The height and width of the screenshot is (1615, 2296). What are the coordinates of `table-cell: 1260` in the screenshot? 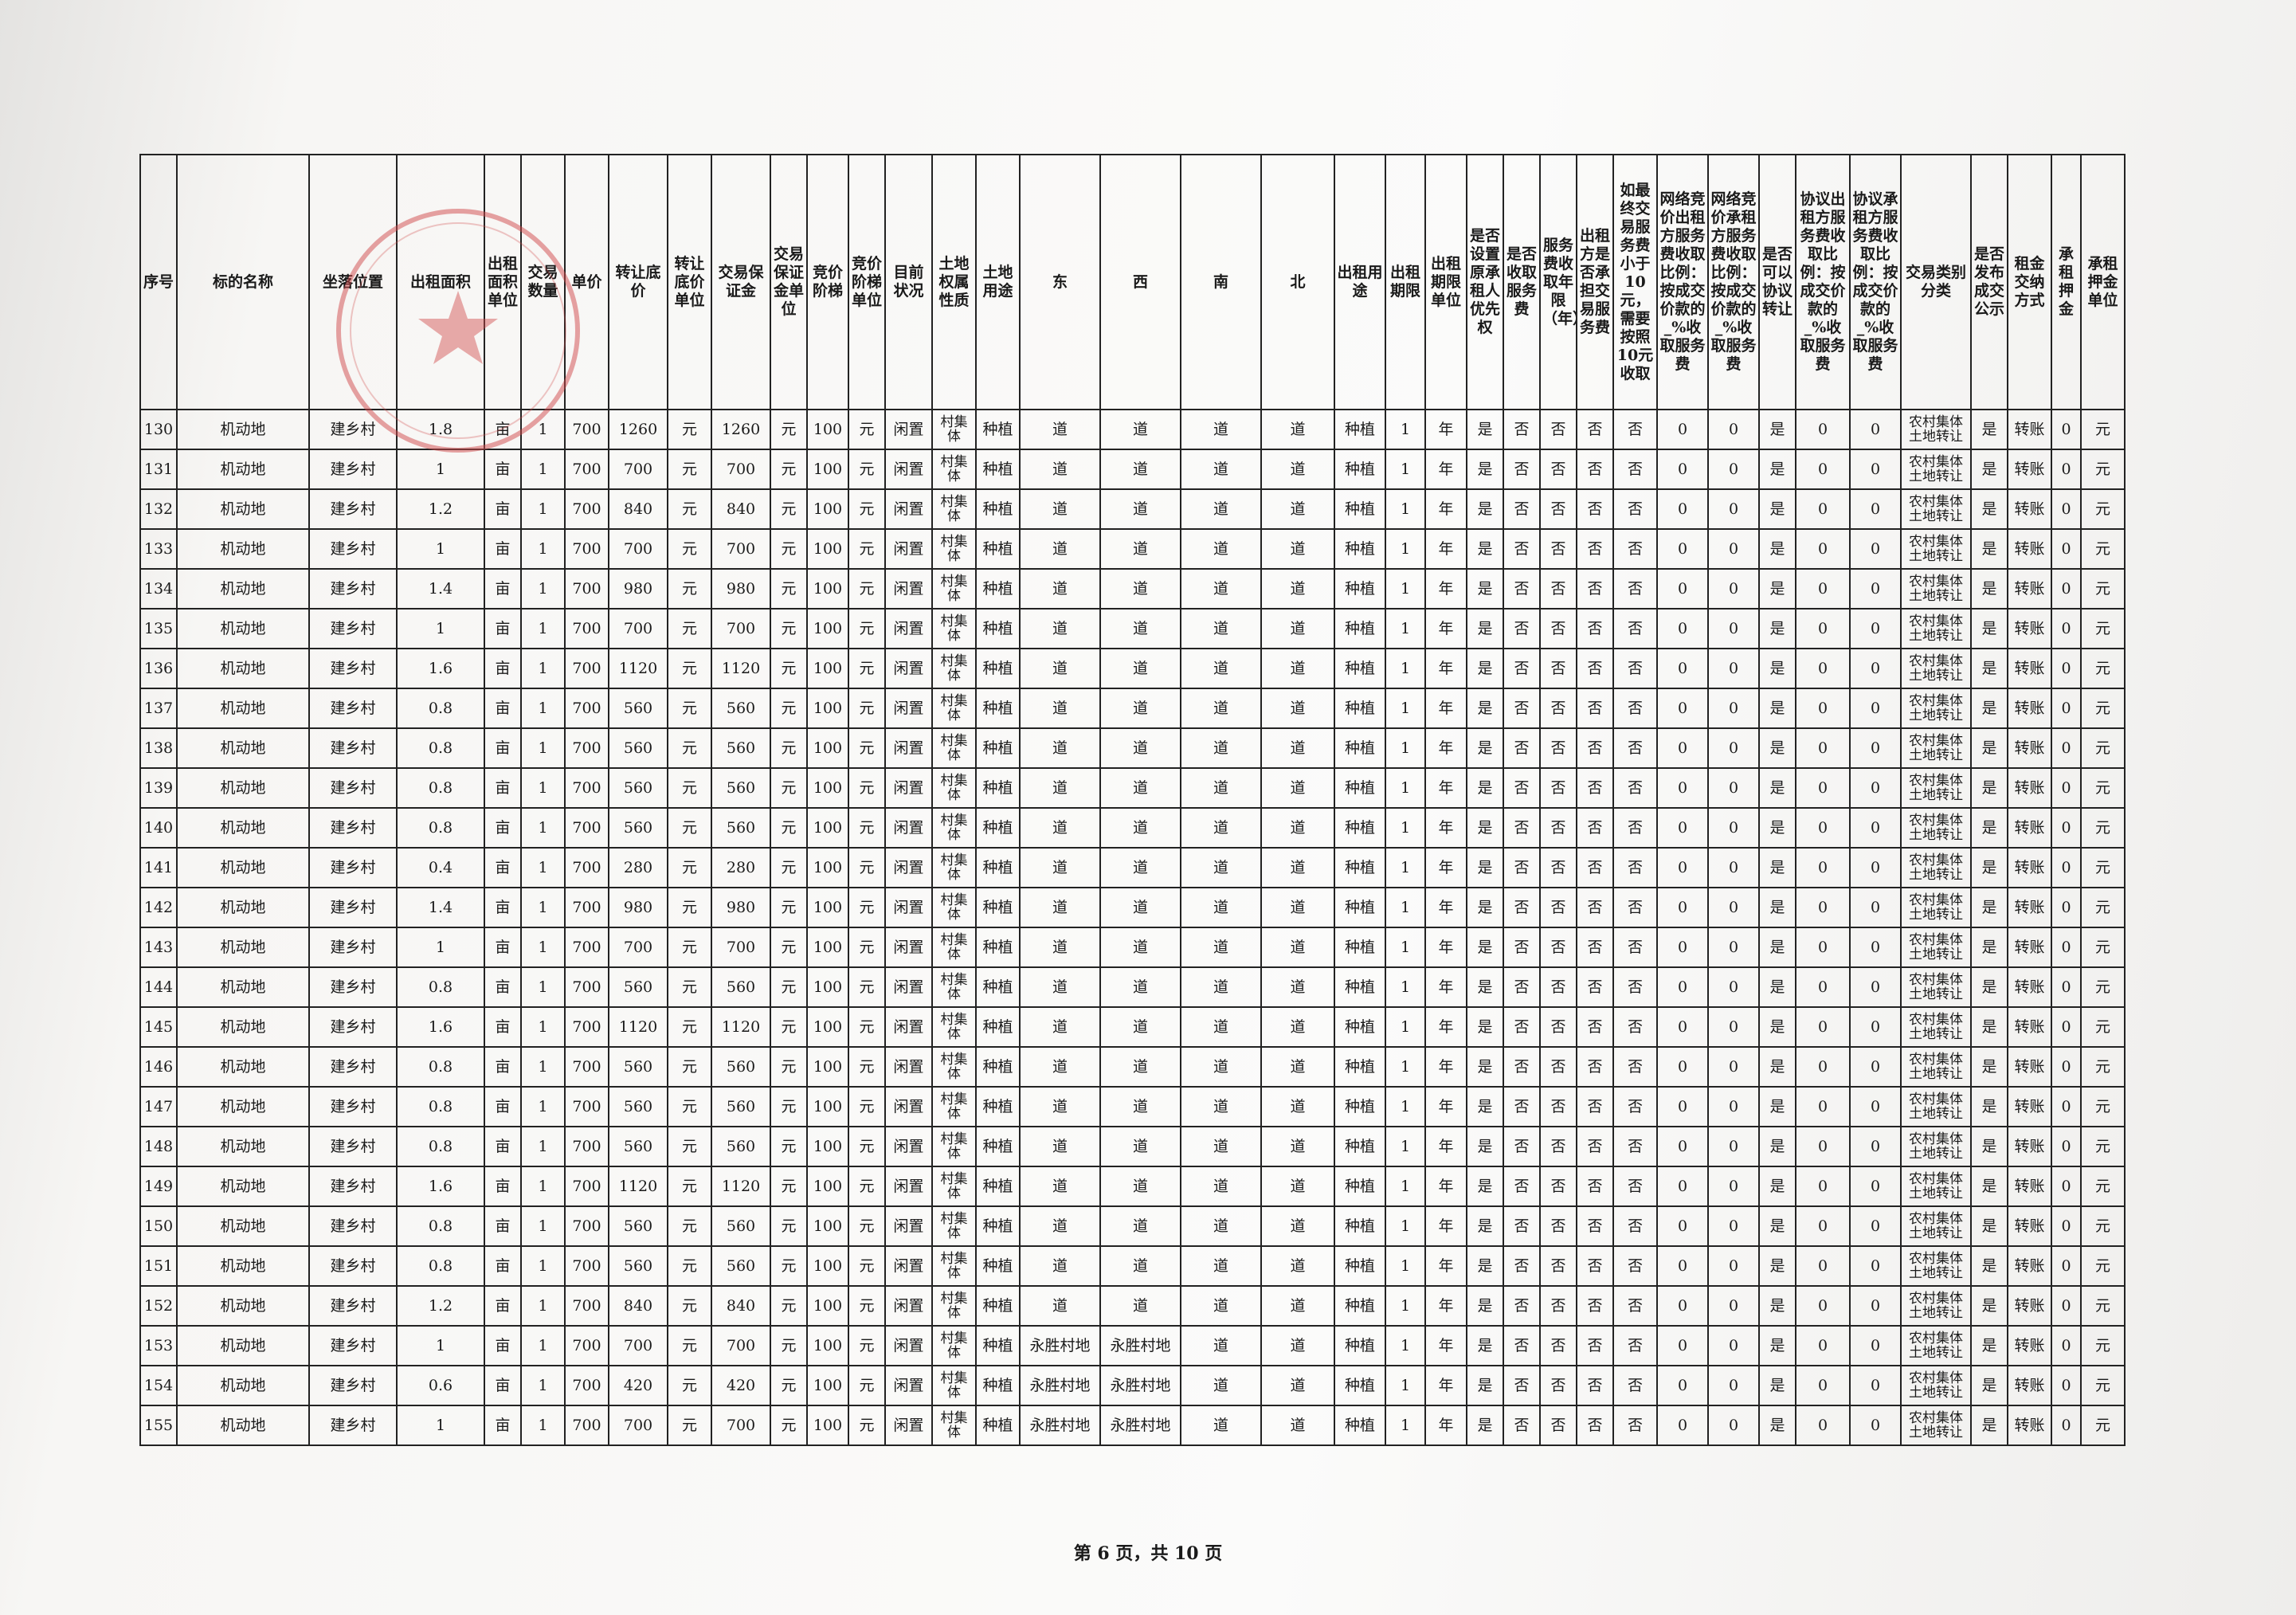 It's located at (638, 429).